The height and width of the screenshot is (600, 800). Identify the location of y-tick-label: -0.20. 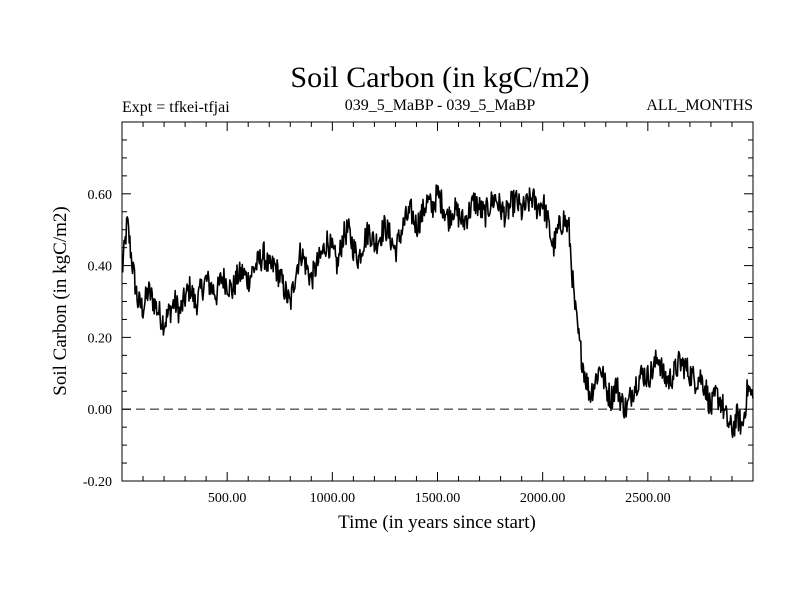
(97, 482).